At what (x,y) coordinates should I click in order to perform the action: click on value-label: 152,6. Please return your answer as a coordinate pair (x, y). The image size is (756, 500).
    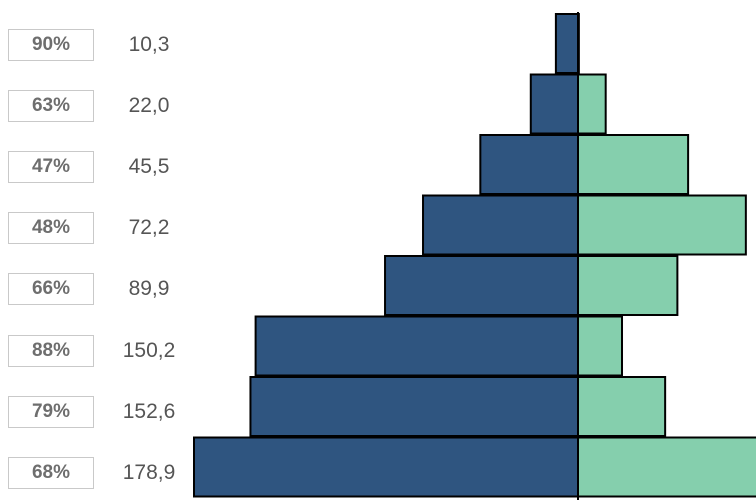
    Looking at the image, I should click on (149, 411).